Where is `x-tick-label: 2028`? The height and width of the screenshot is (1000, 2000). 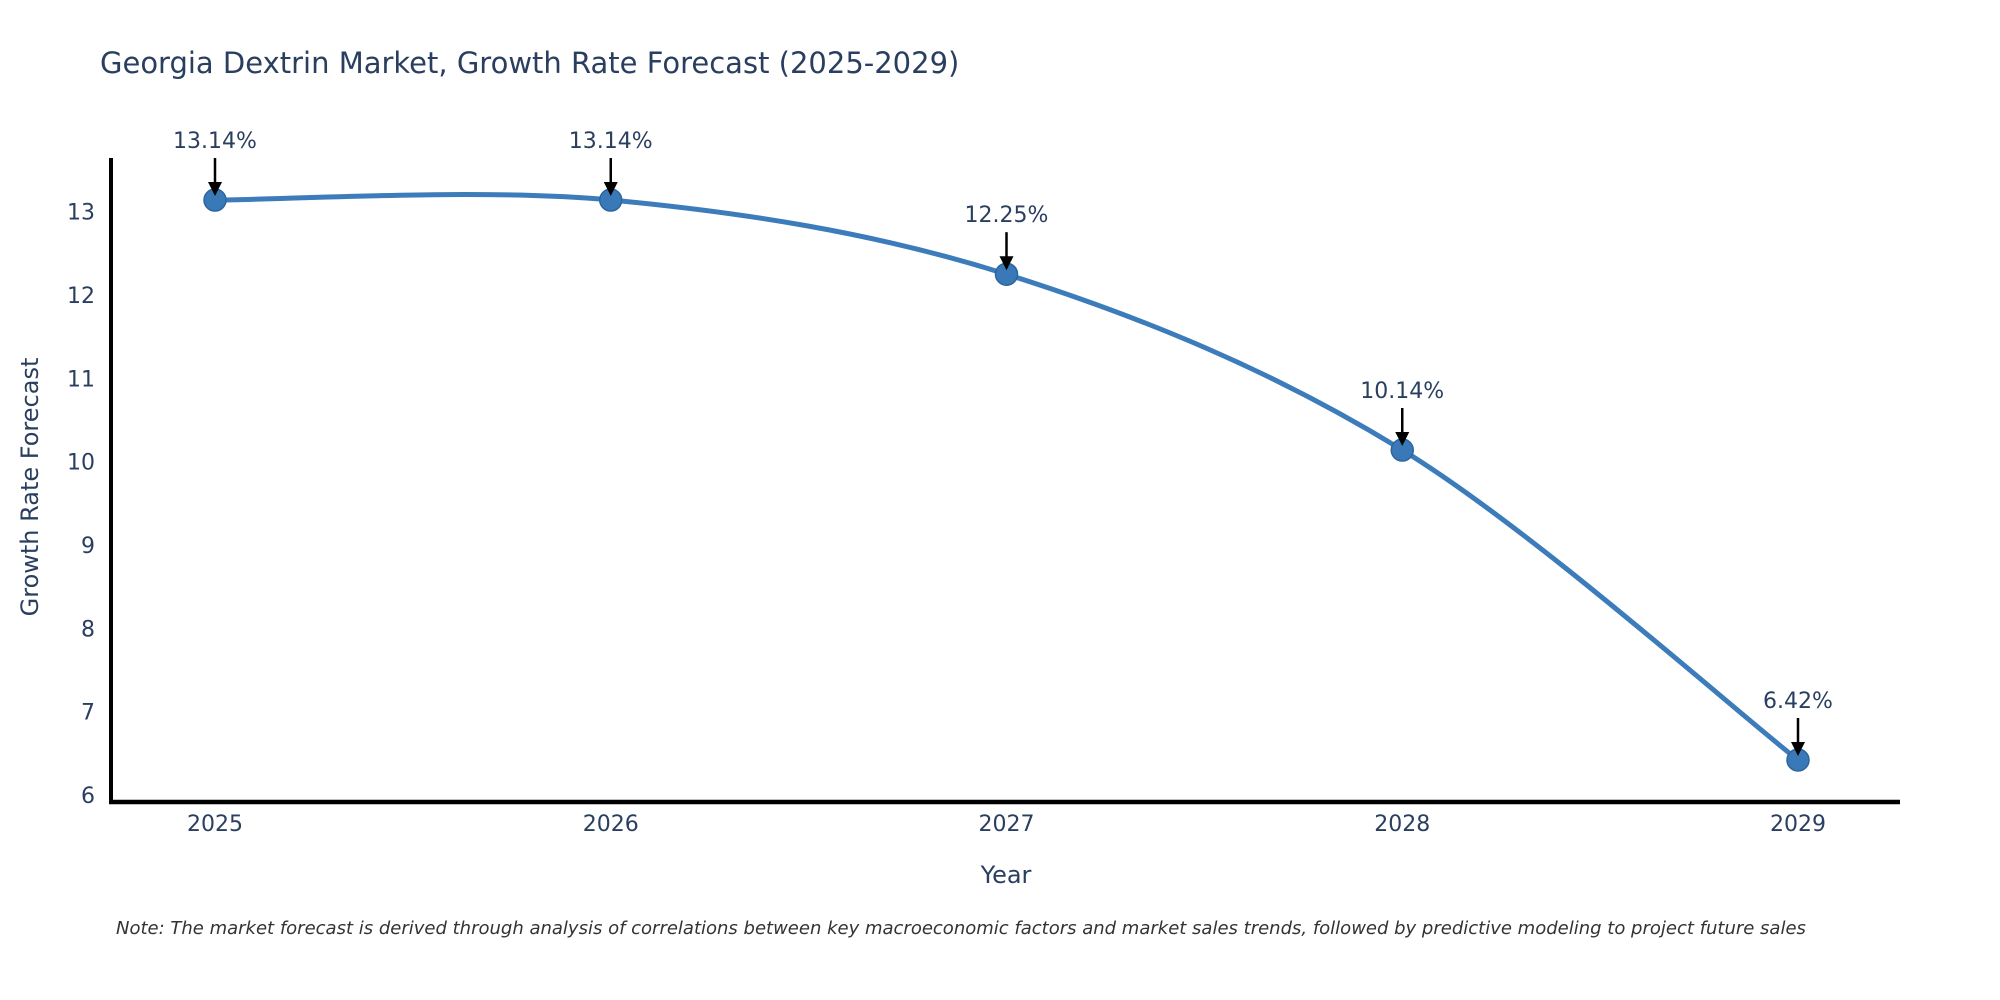
x-tick-label: 2028 is located at coordinates (1402, 824).